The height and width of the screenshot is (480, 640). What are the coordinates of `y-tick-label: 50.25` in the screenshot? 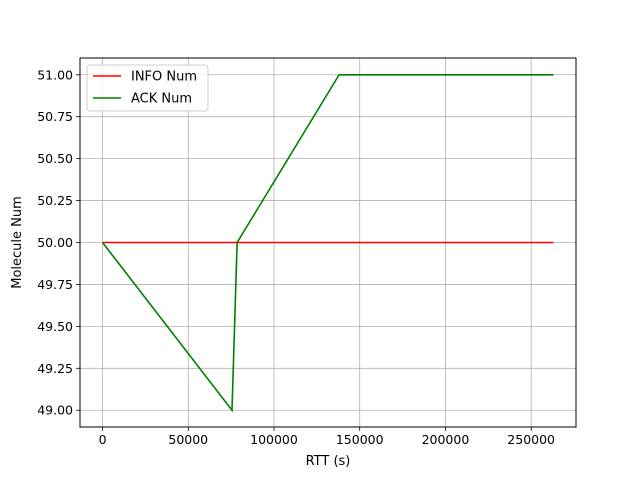 It's located at (55, 200).